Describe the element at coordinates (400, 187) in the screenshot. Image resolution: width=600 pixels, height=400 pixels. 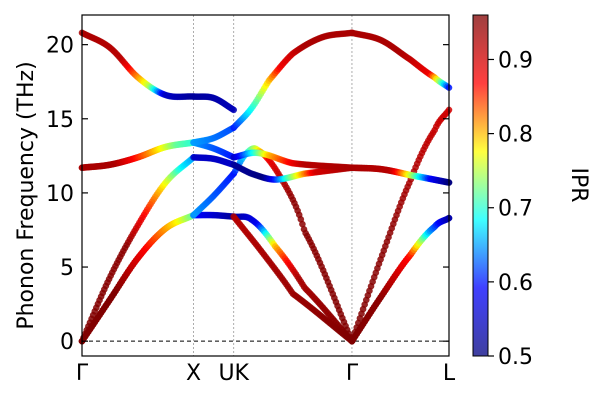
I see `segment-Γ-L` at that location.